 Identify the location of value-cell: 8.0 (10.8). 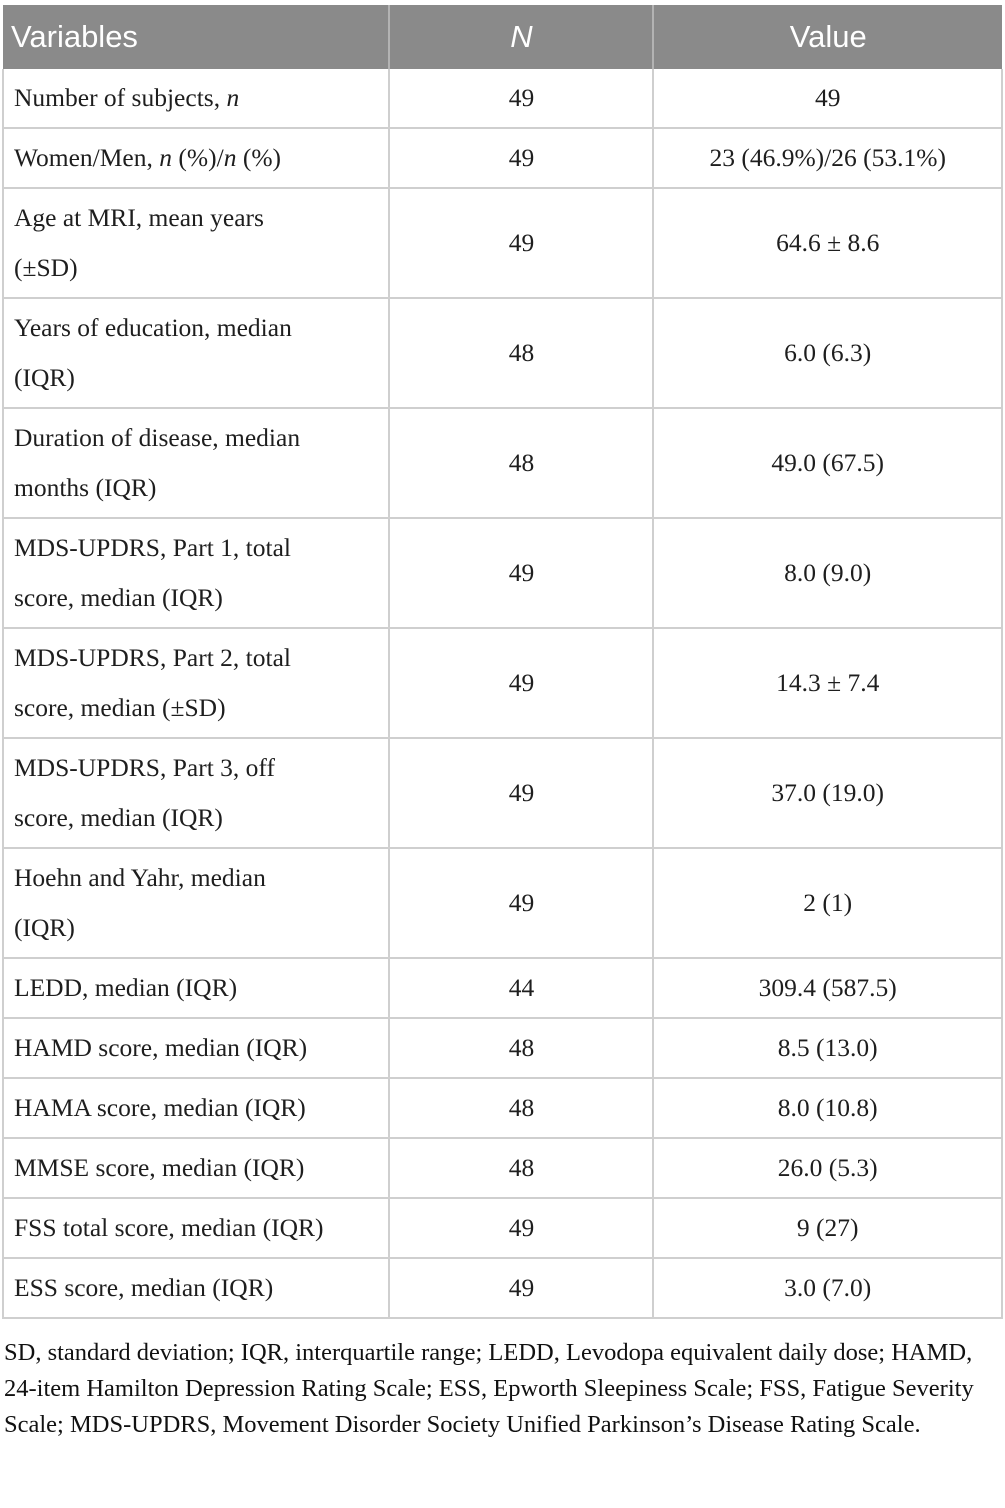
(827, 1108).